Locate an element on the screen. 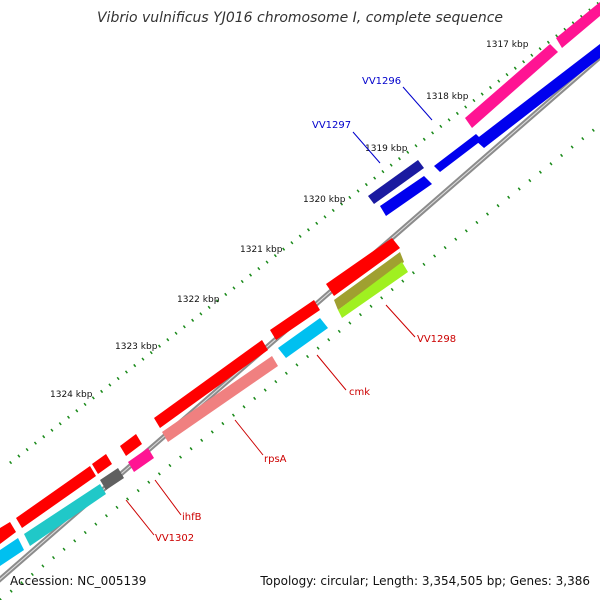 The height and width of the screenshot is (600, 600). gene-red-f is located at coordinates (8, 533).